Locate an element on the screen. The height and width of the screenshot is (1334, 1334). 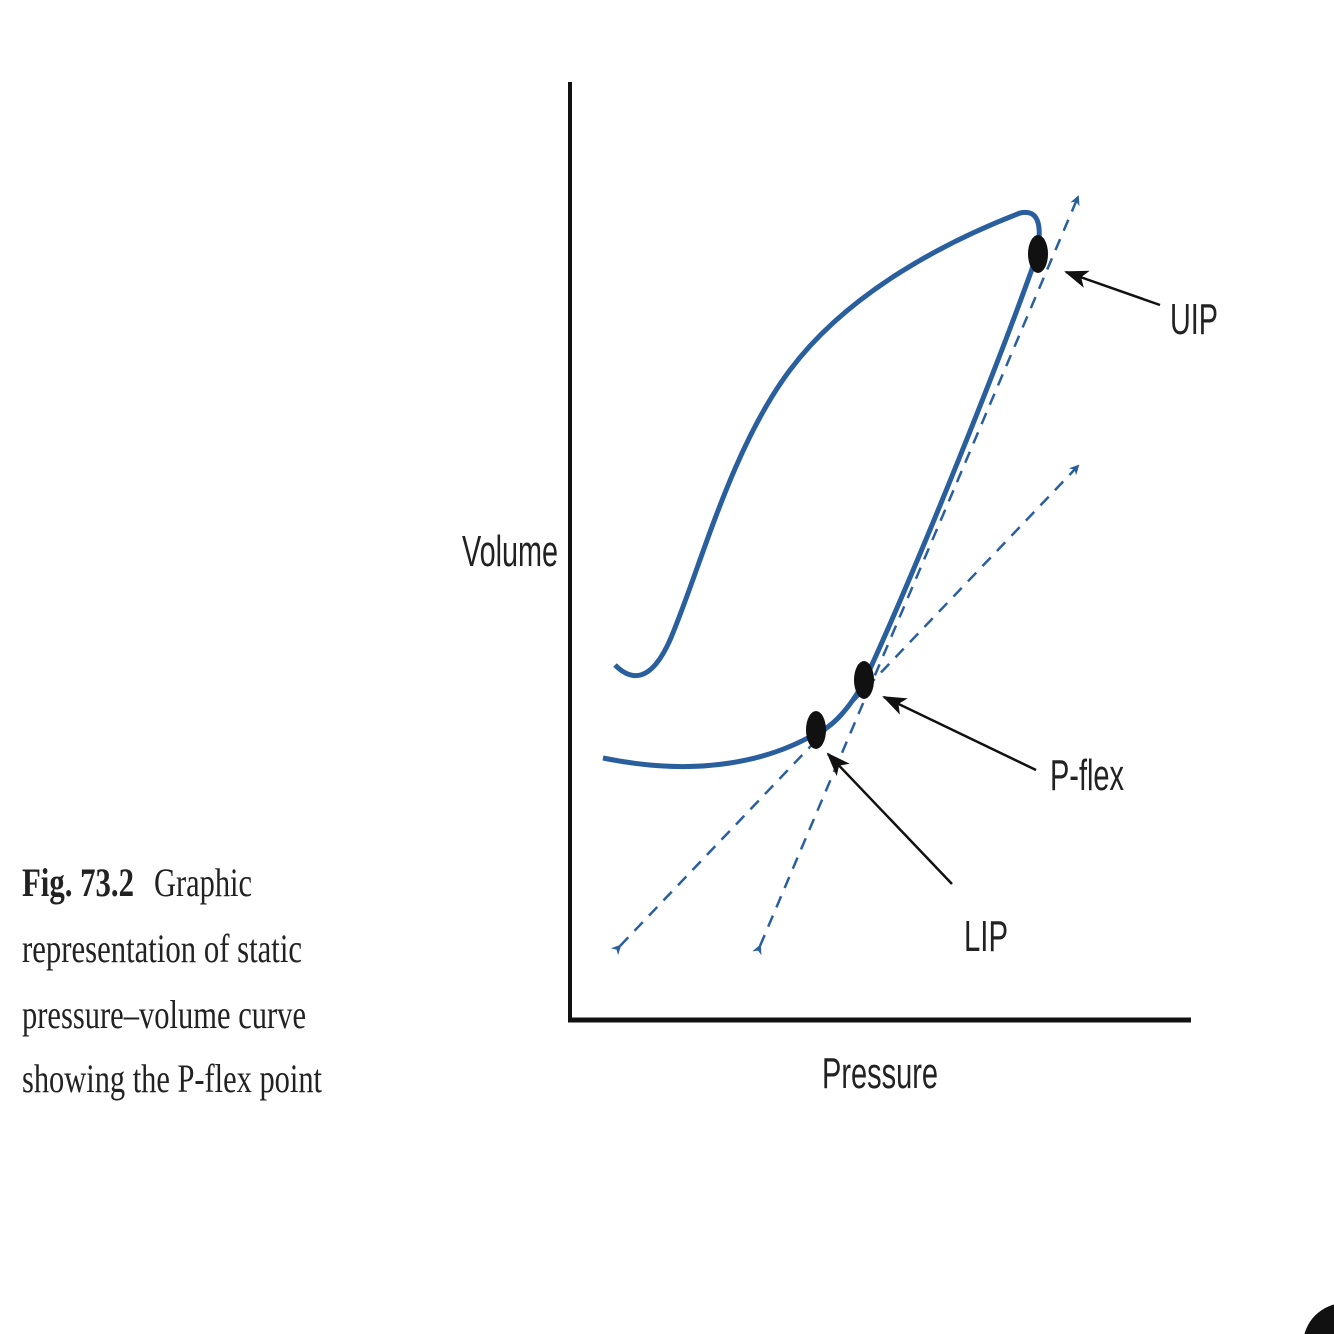
x-axis-label: Pressure is located at coordinates (880, 1073).